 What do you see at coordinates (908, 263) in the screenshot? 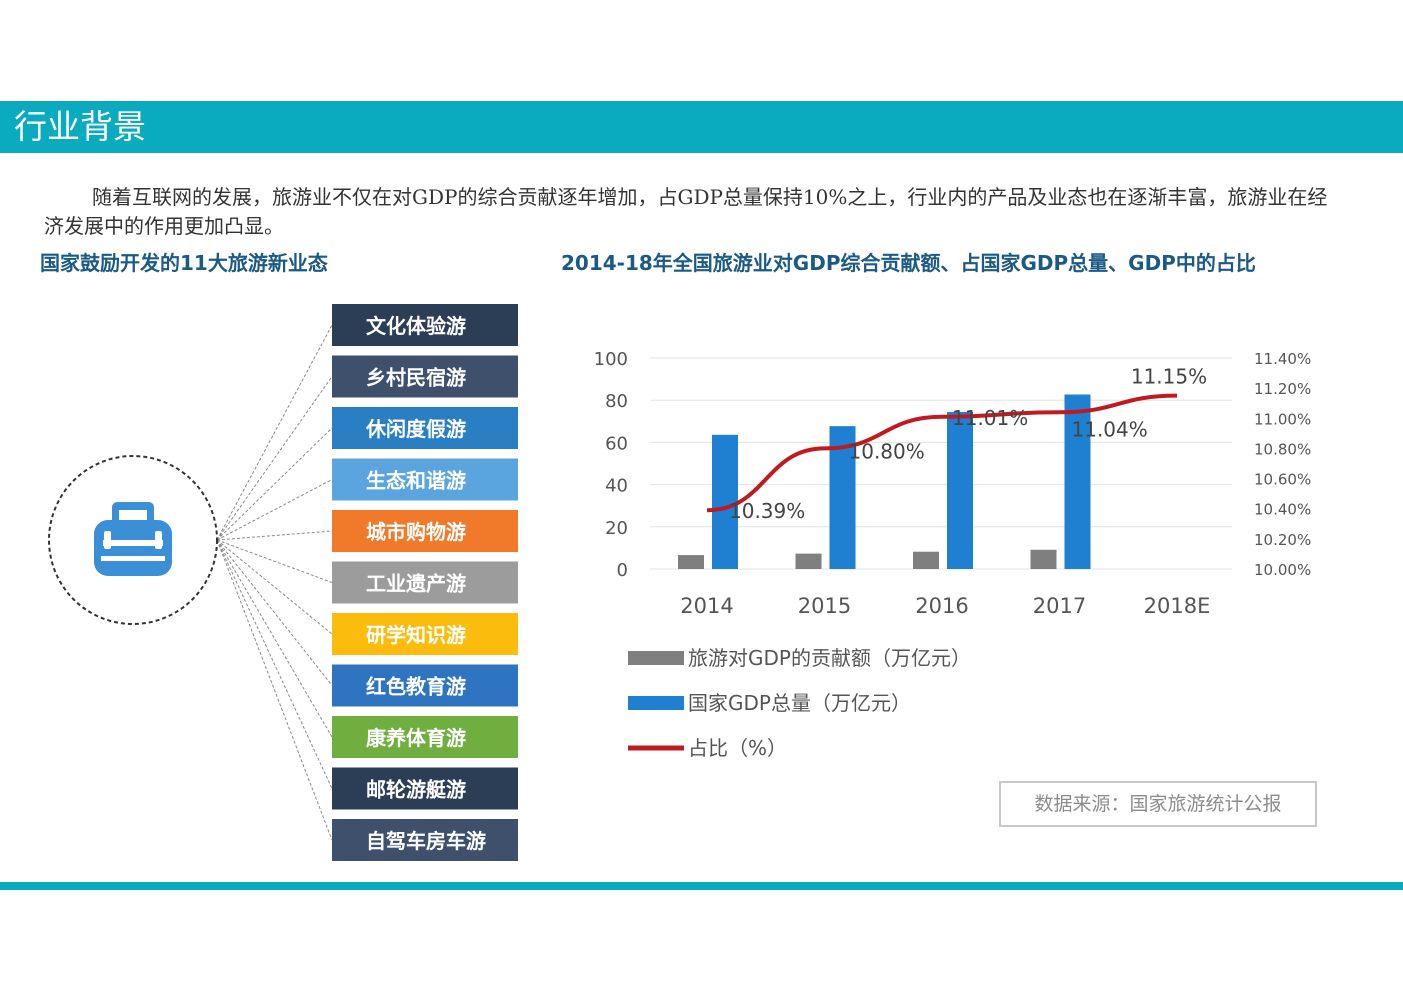
I see `chart-heading: 2014-18年全国旅游业对GDP综合贡献额、占国家GDP总量、GDP中的占比` at bounding box center [908, 263].